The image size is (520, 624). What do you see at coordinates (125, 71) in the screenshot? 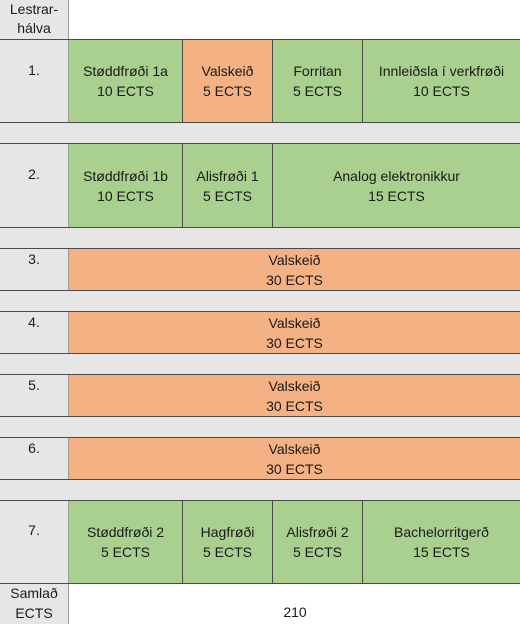
I see `course-name: Støddfrøði 1a` at bounding box center [125, 71].